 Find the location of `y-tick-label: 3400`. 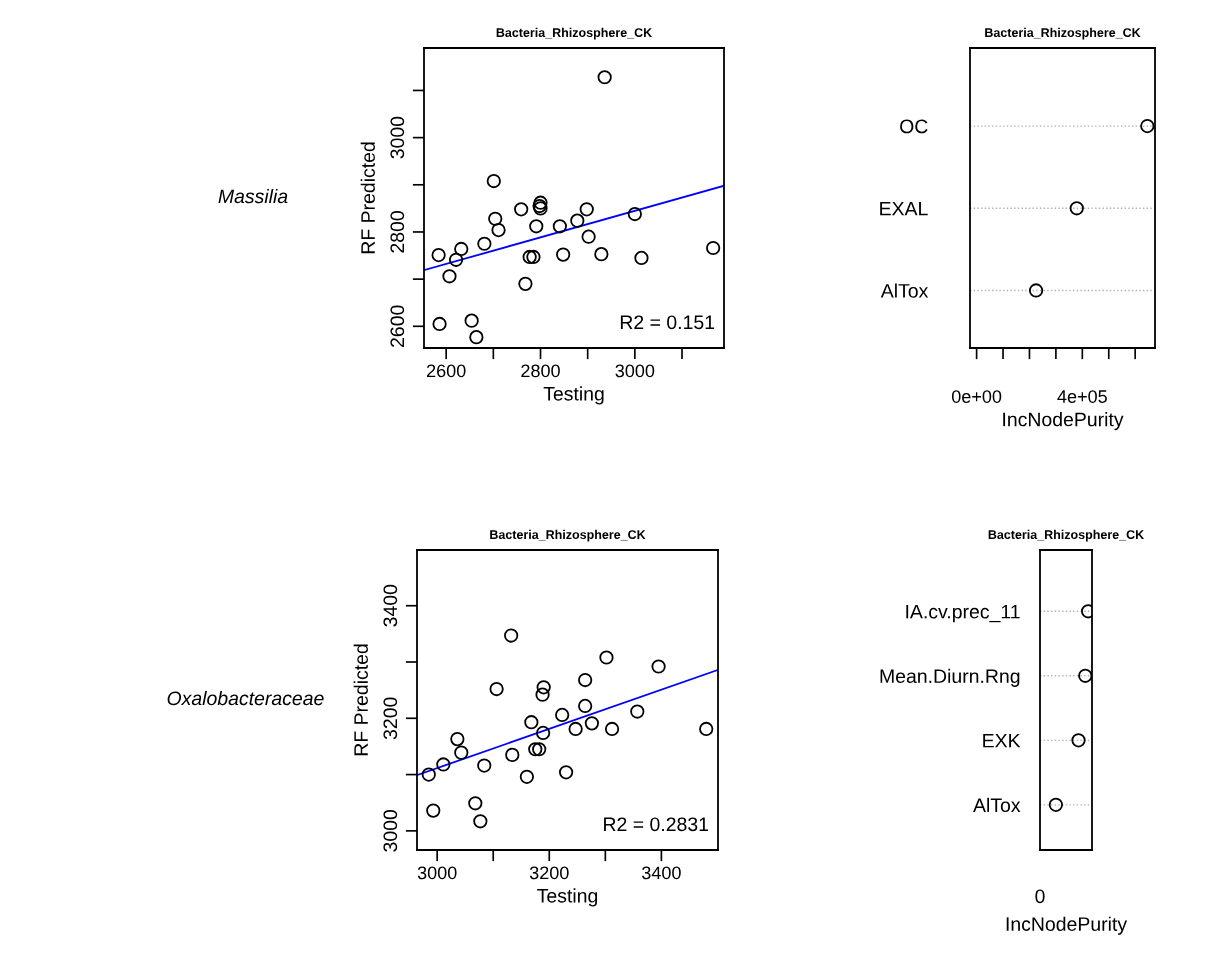

y-tick-label: 3400 is located at coordinates (390, 605).